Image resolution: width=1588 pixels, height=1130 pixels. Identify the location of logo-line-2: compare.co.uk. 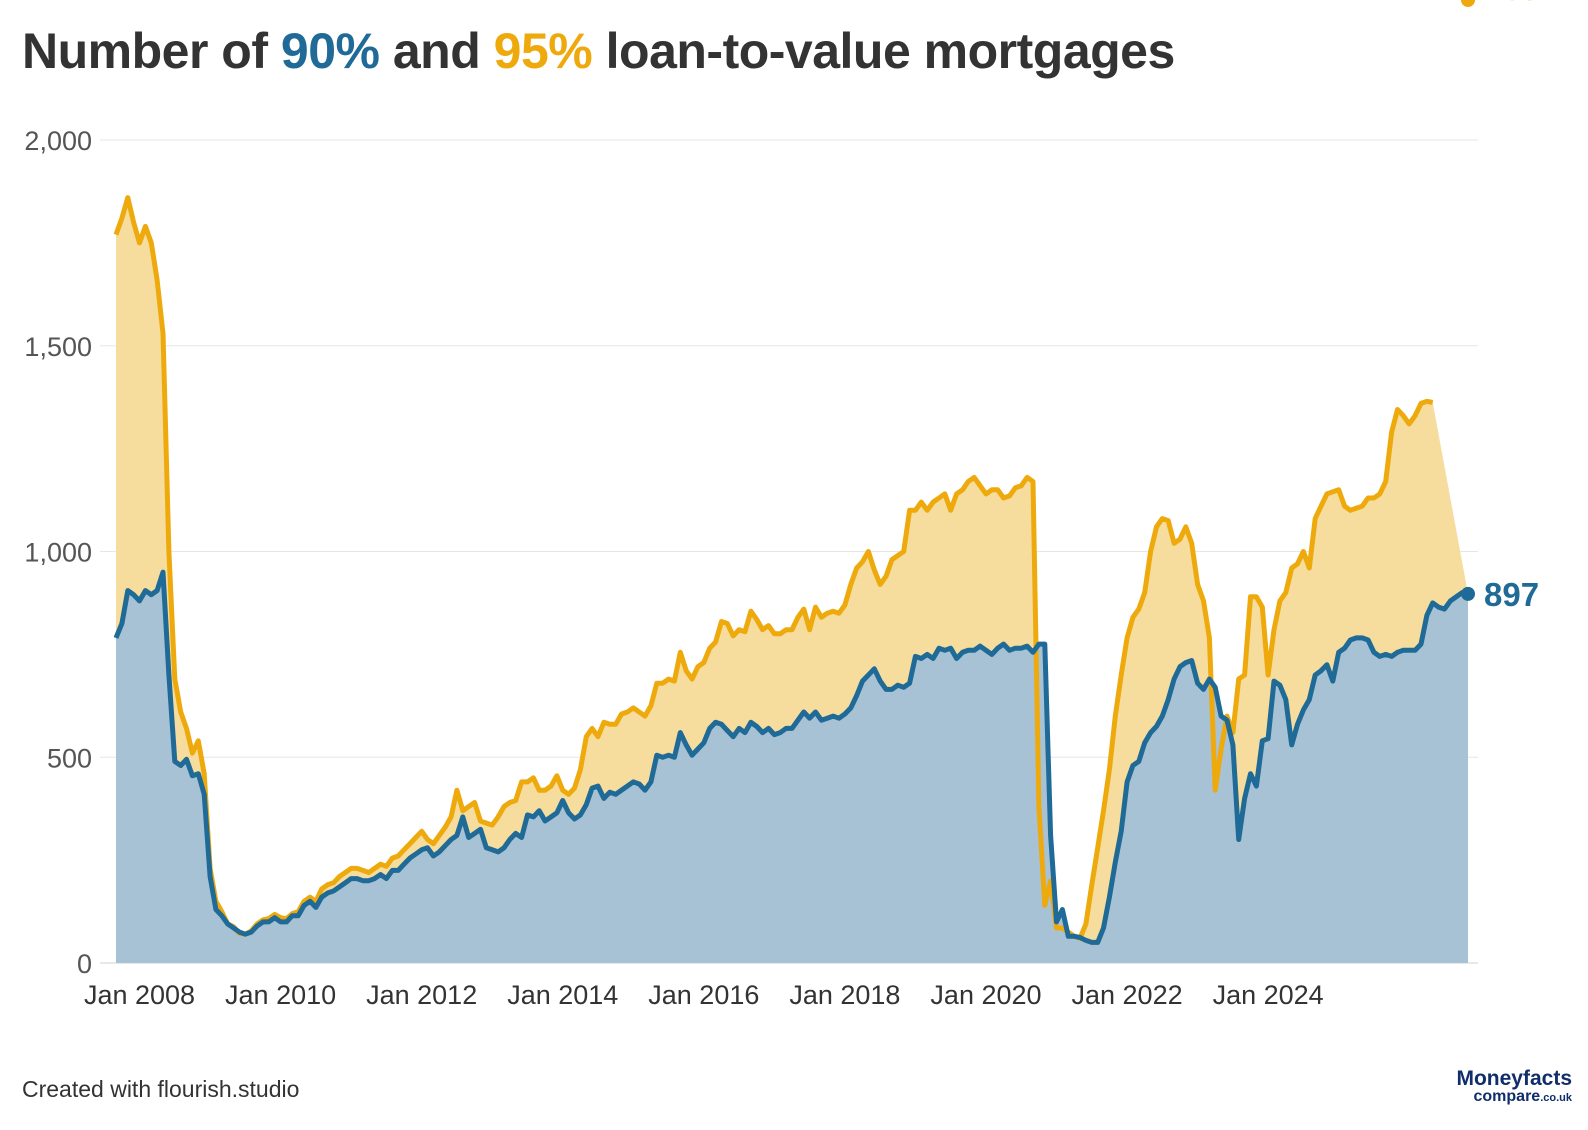
(1514, 1096).